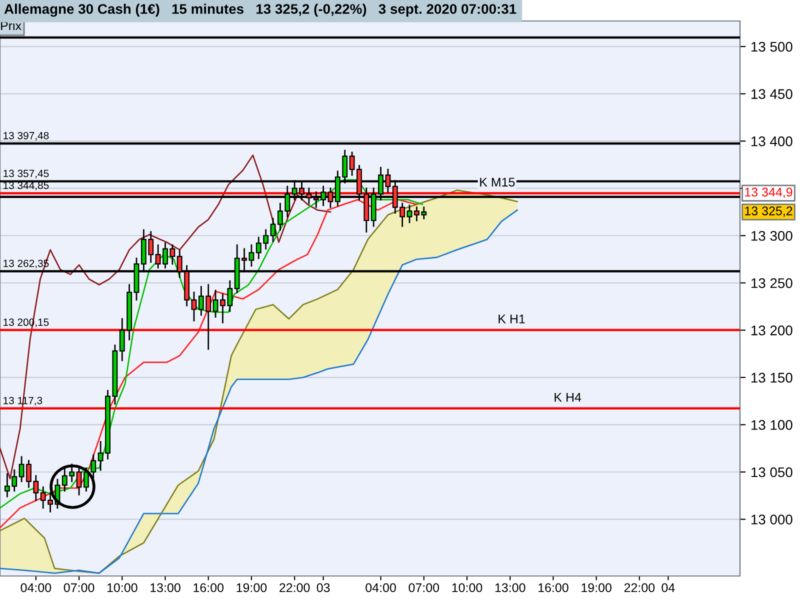  Describe the element at coordinates (768, 193) in the screenshot. I see `annotation: 13 344,9` at that location.